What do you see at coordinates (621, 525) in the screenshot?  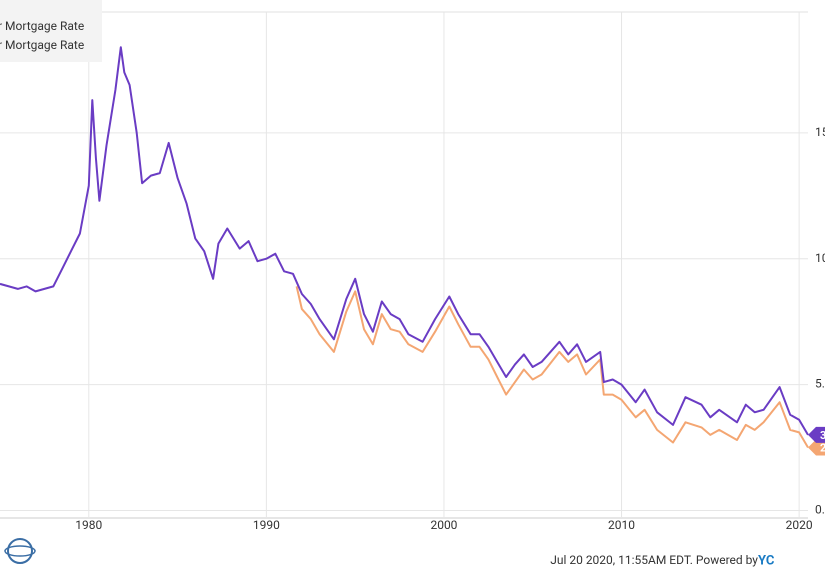 I see `x-tick-label: 2010` at bounding box center [621, 525].